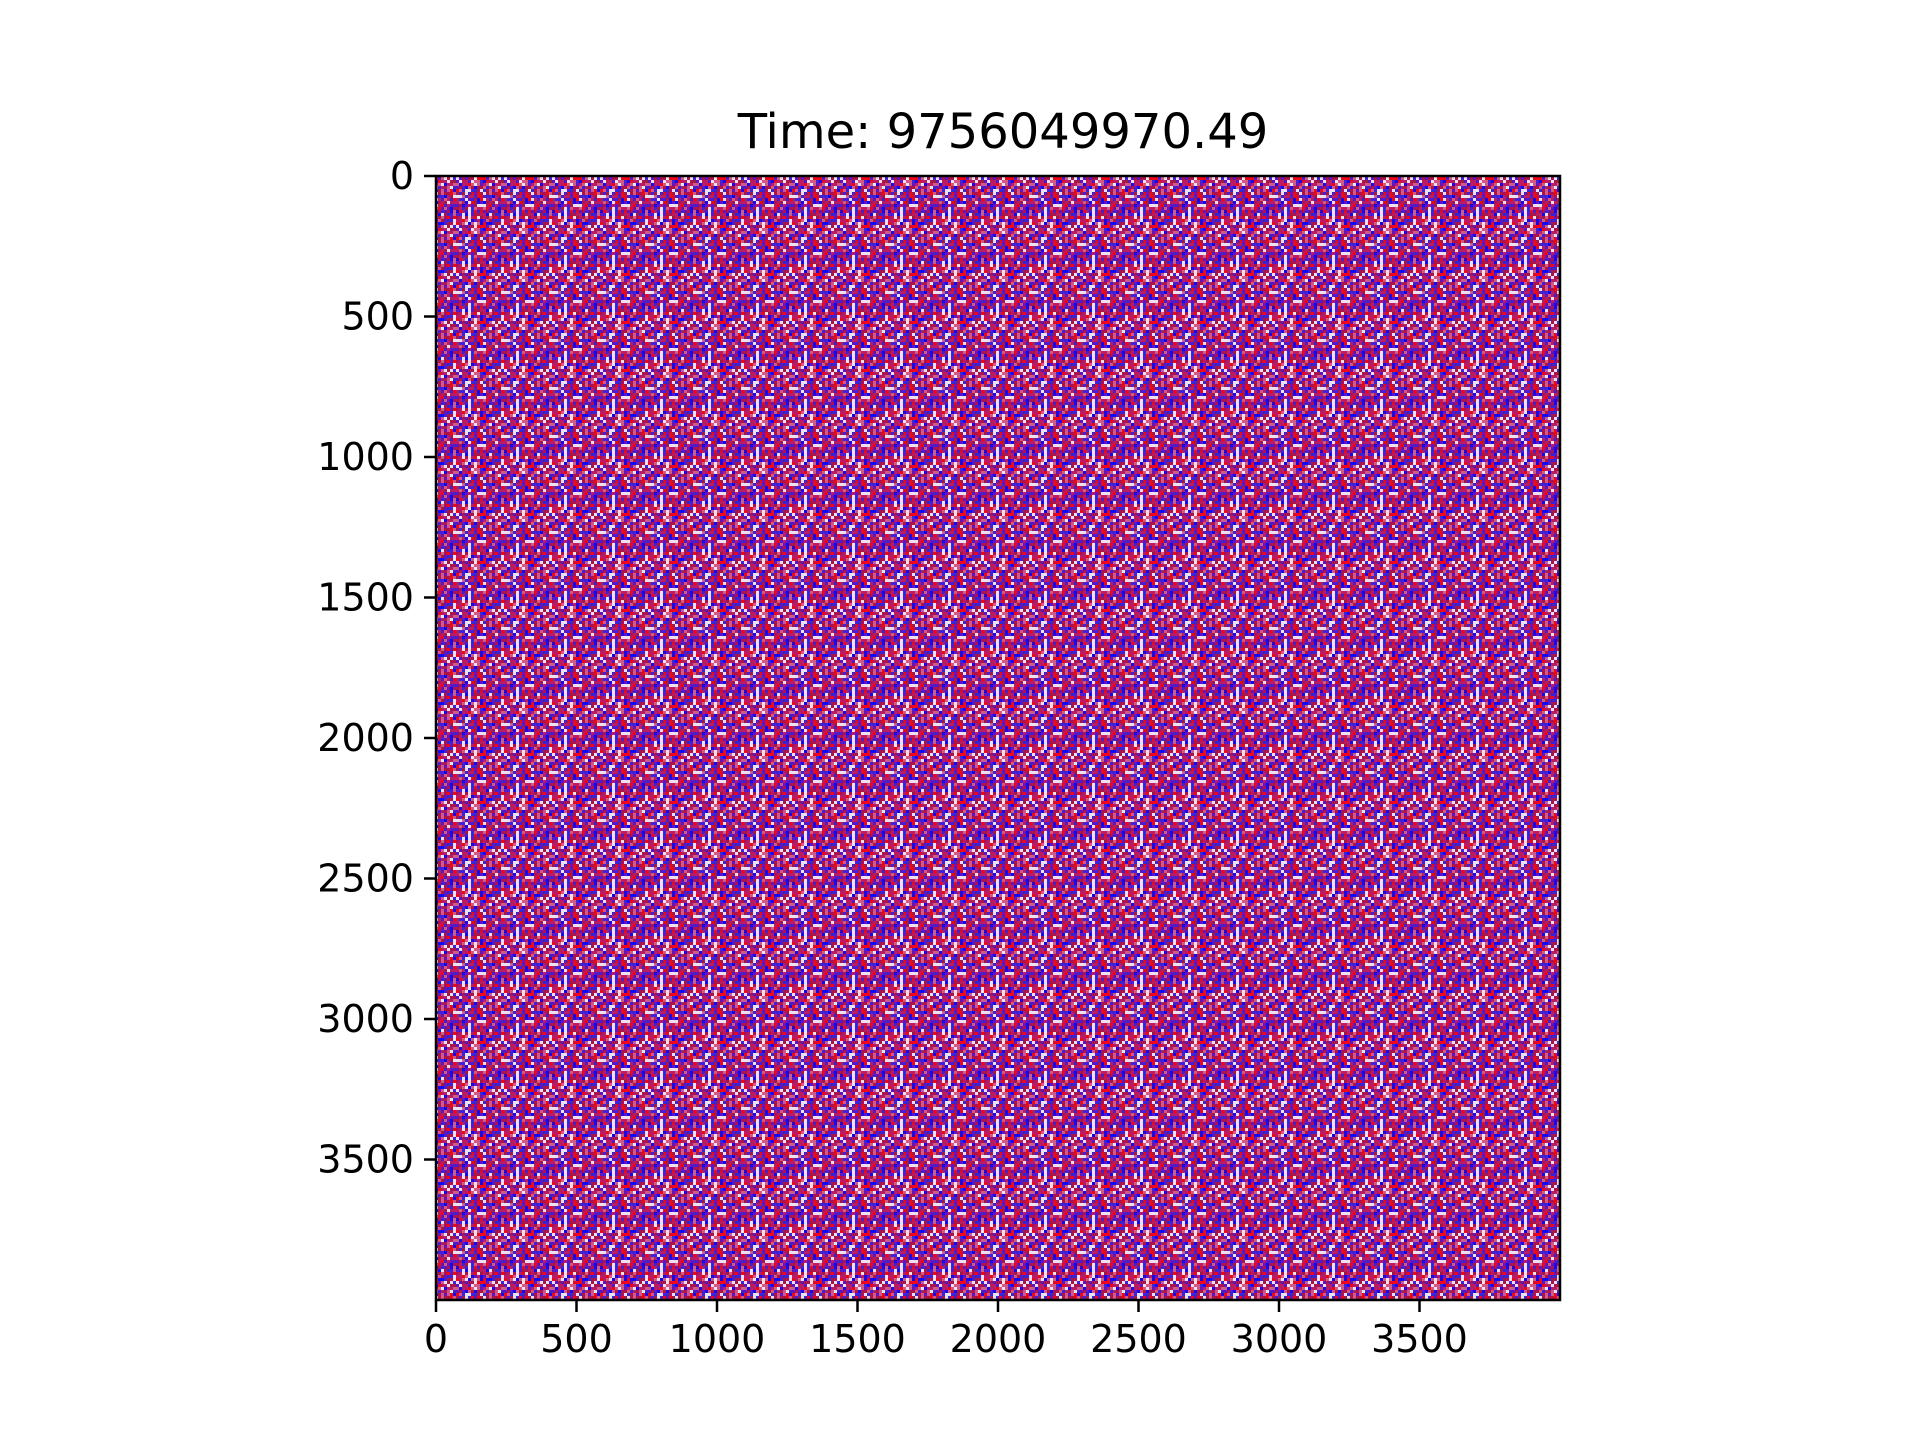 This screenshot has width=1920, height=1440. What do you see at coordinates (436, 1339) in the screenshot?
I see `x-tick-label: 0` at bounding box center [436, 1339].